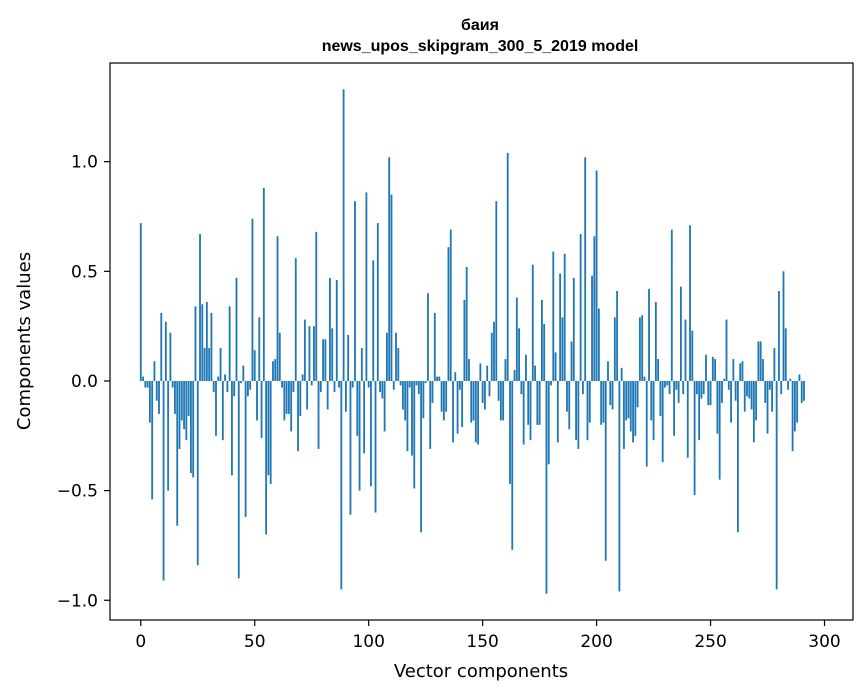 The width and height of the screenshot is (867, 696). What do you see at coordinates (480, 46) in the screenshot?
I see `chart-subtitle: news_upos_skipgram_300_5_2019 model` at bounding box center [480, 46].